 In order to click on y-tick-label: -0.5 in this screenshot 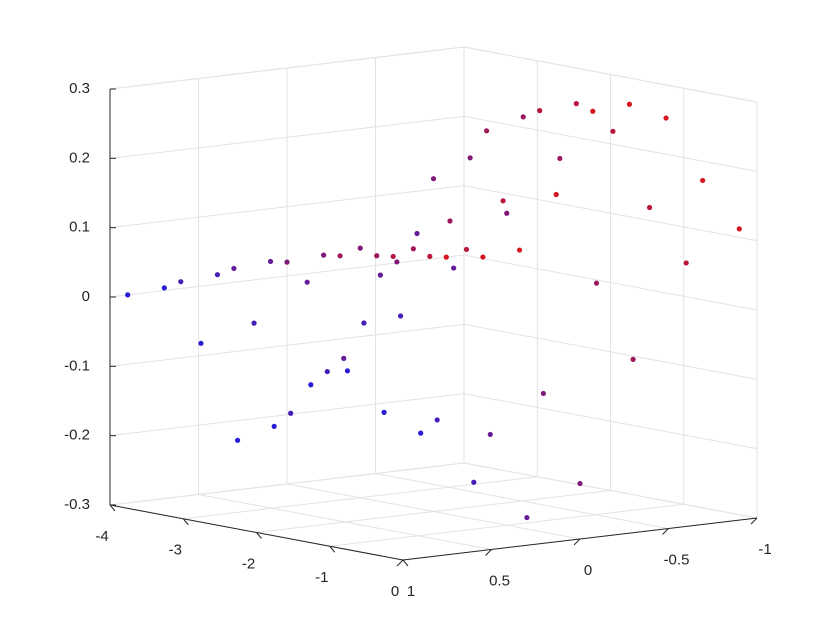, I will do `click(677, 559)`.